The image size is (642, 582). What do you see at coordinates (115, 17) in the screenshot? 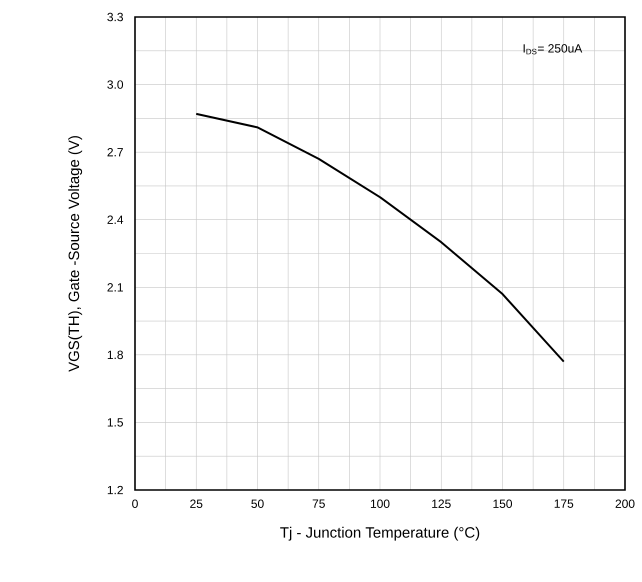
I see `y-tick-label: 3.3` at bounding box center [115, 17].